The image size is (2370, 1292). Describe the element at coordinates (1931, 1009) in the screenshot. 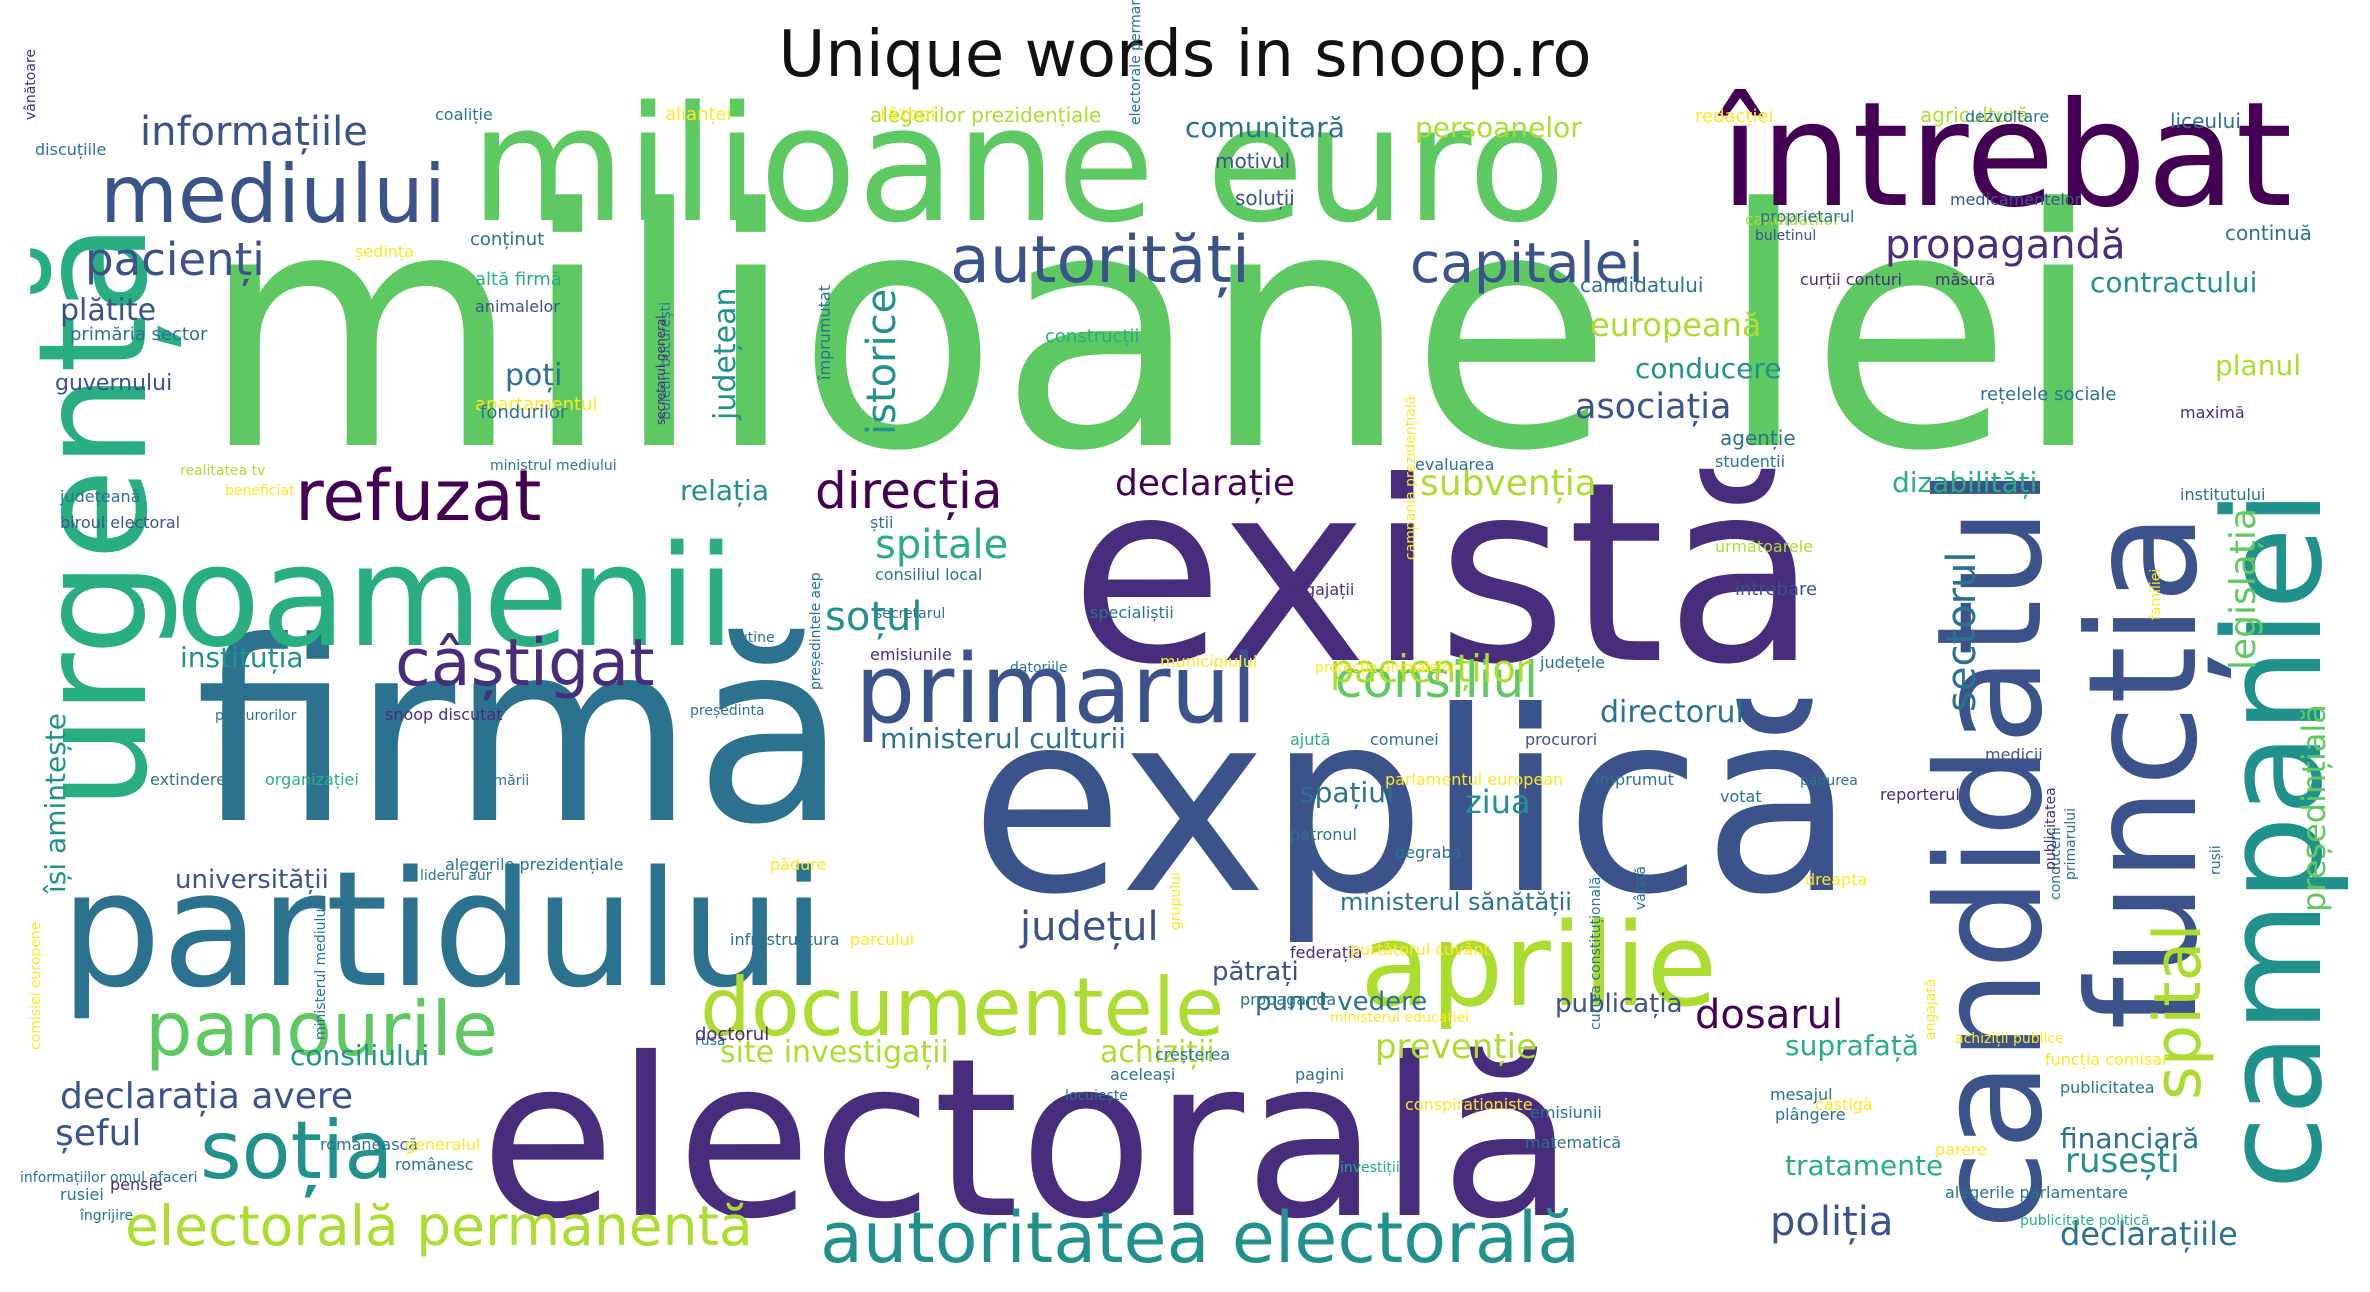

I see `cloud-word: angajată` at that location.